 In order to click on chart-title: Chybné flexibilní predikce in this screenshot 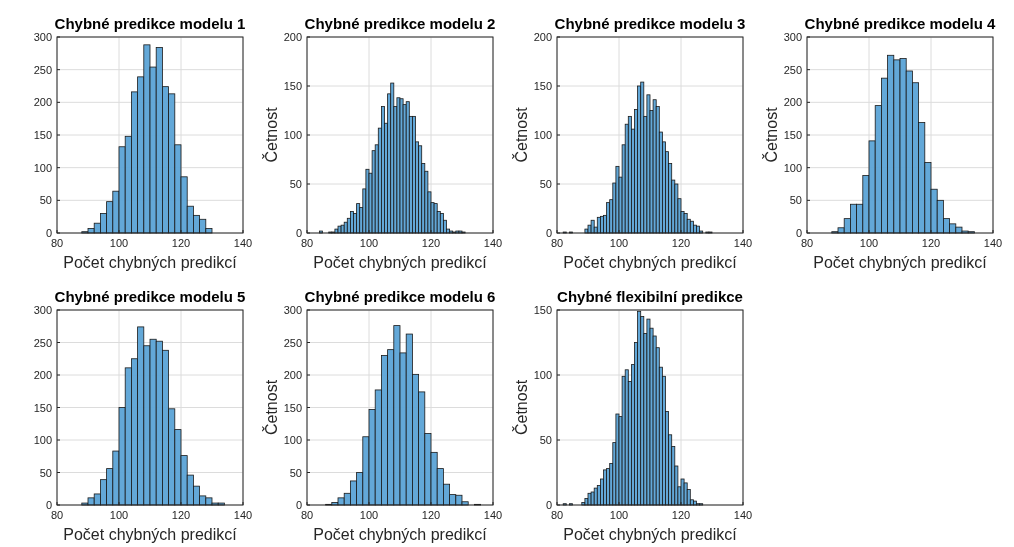, I will do `click(650, 296)`.